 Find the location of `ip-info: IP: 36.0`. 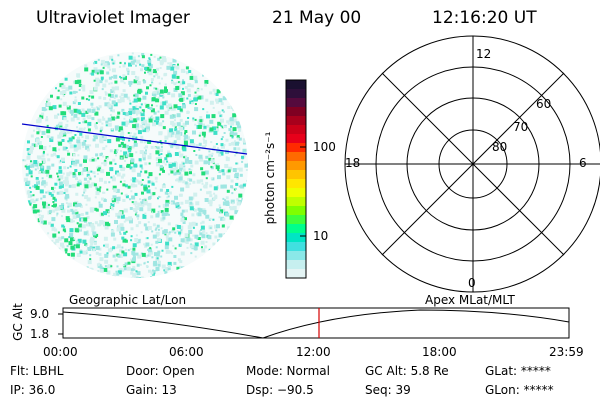

ip-info: IP: 36.0 is located at coordinates (33, 390).